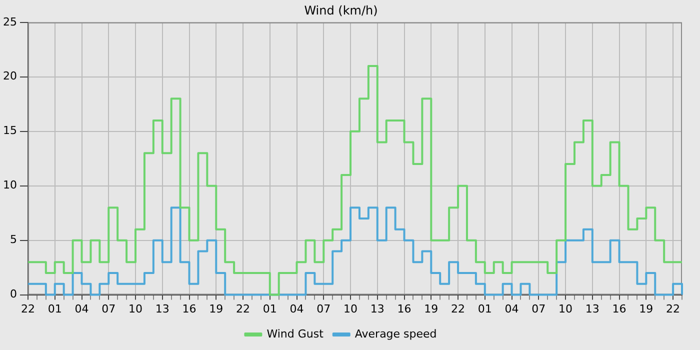 The height and width of the screenshot is (350, 700). I want to click on y-tick-label: 0, so click(13, 294).